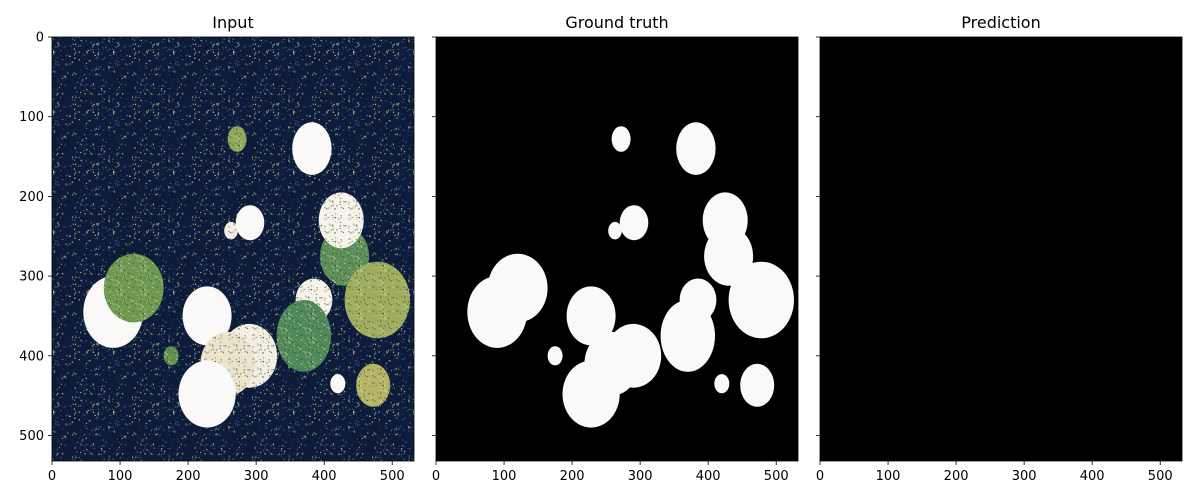 The height and width of the screenshot is (500, 1200). I want to click on y-tick-label: 200, so click(31, 197).